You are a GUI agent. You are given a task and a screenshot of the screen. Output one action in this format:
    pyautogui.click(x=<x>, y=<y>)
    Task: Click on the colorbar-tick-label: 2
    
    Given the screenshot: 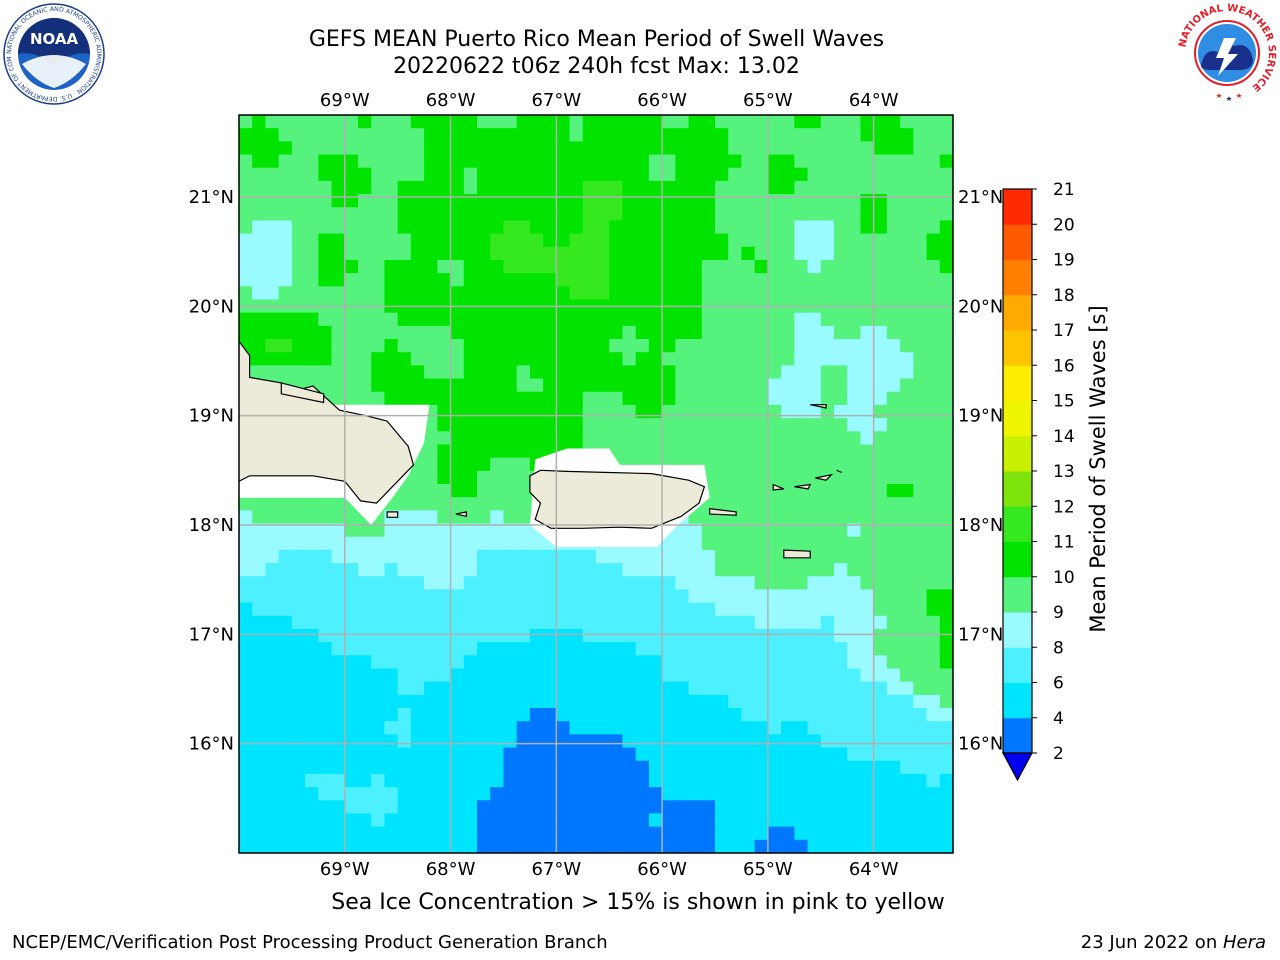 What is the action you would take?
    pyautogui.click(x=1058, y=754)
    